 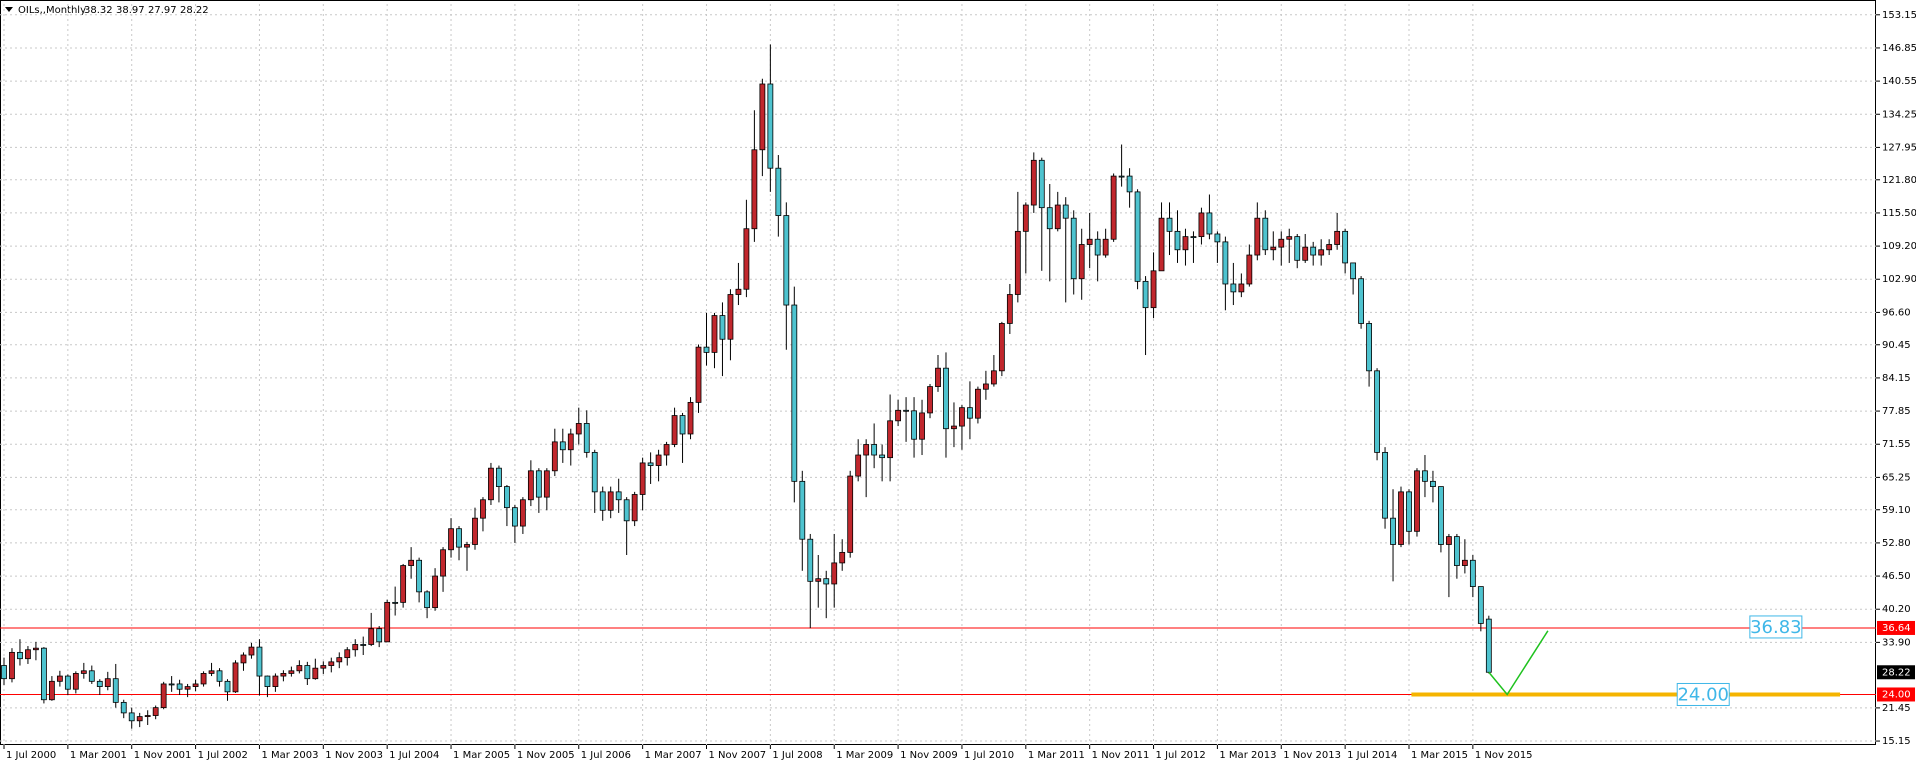 What do you see at coordinates (1899, 15) in the screenshot?
I see `y-tick-label: 153.15` at bounding box center [1899, 15].